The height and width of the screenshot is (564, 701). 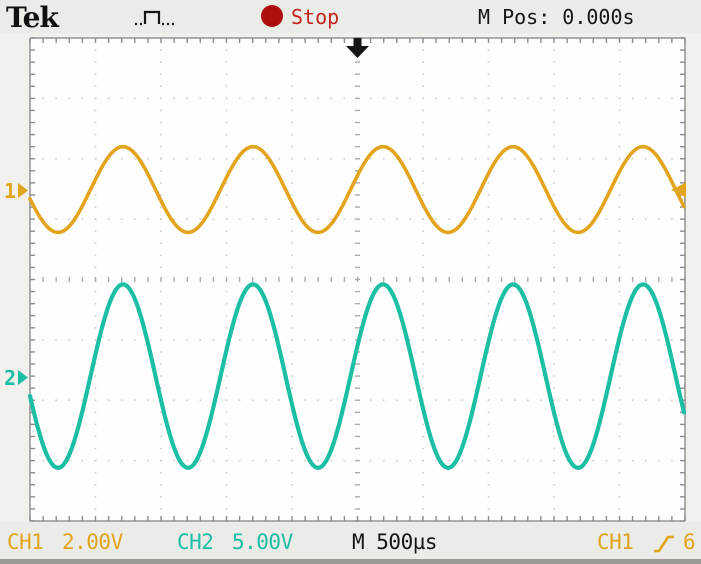 I want to click on trigger-level-arrow-icon, so click(x=678, y=190).